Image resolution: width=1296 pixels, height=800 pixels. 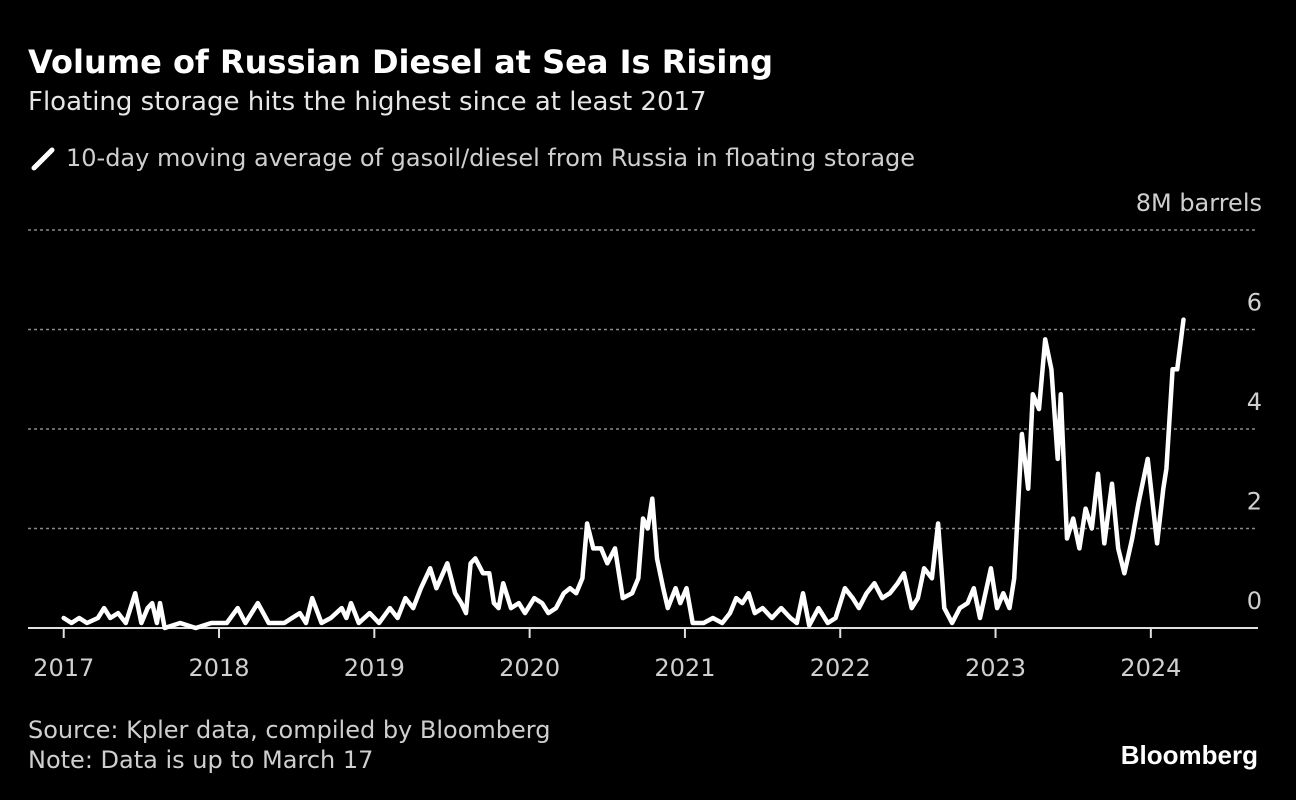 I want to click on x-tick-label: 2022, so click(x=840, y=668).